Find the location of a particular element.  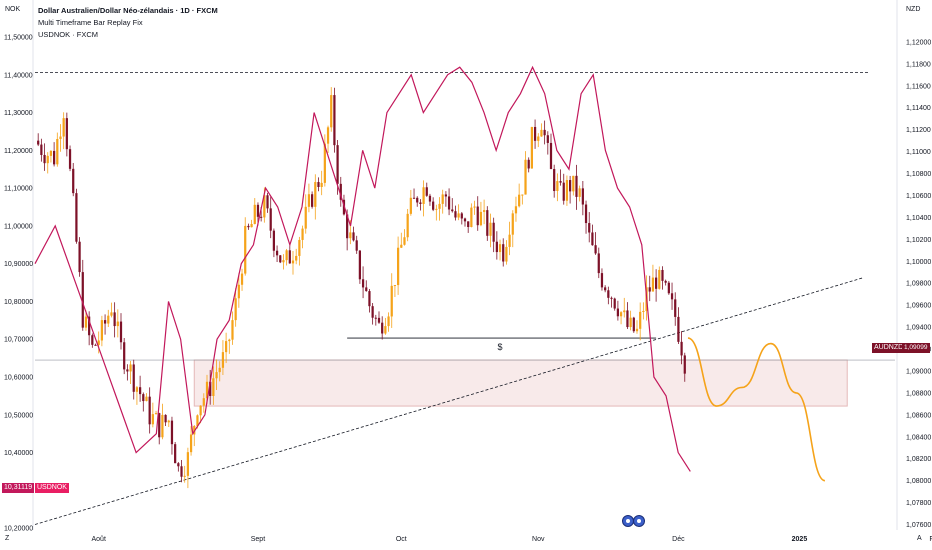

right-axis-tick: 1,12000 is located at coordinates (918, 42).